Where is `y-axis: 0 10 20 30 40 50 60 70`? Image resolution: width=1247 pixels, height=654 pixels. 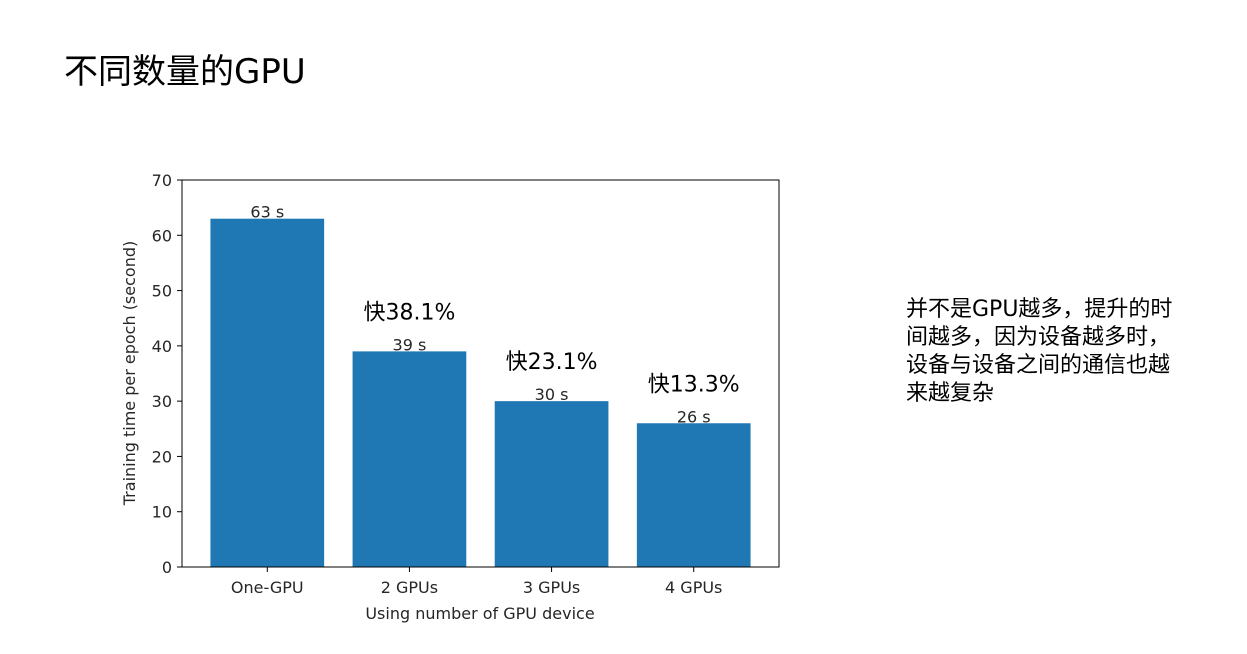 y-axis: 0 10 20 30 40 50 60 70 is located at coordinates (167, 374).